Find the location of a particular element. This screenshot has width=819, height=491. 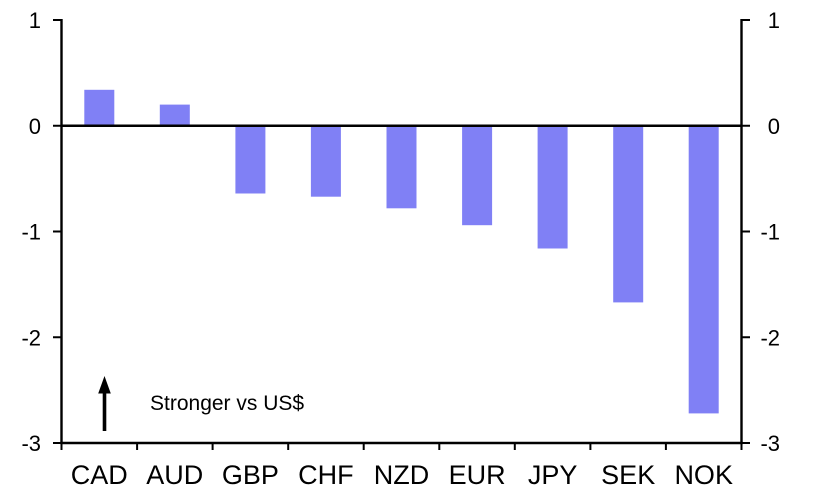

bar-SEK is located at coordinates (628, 214).